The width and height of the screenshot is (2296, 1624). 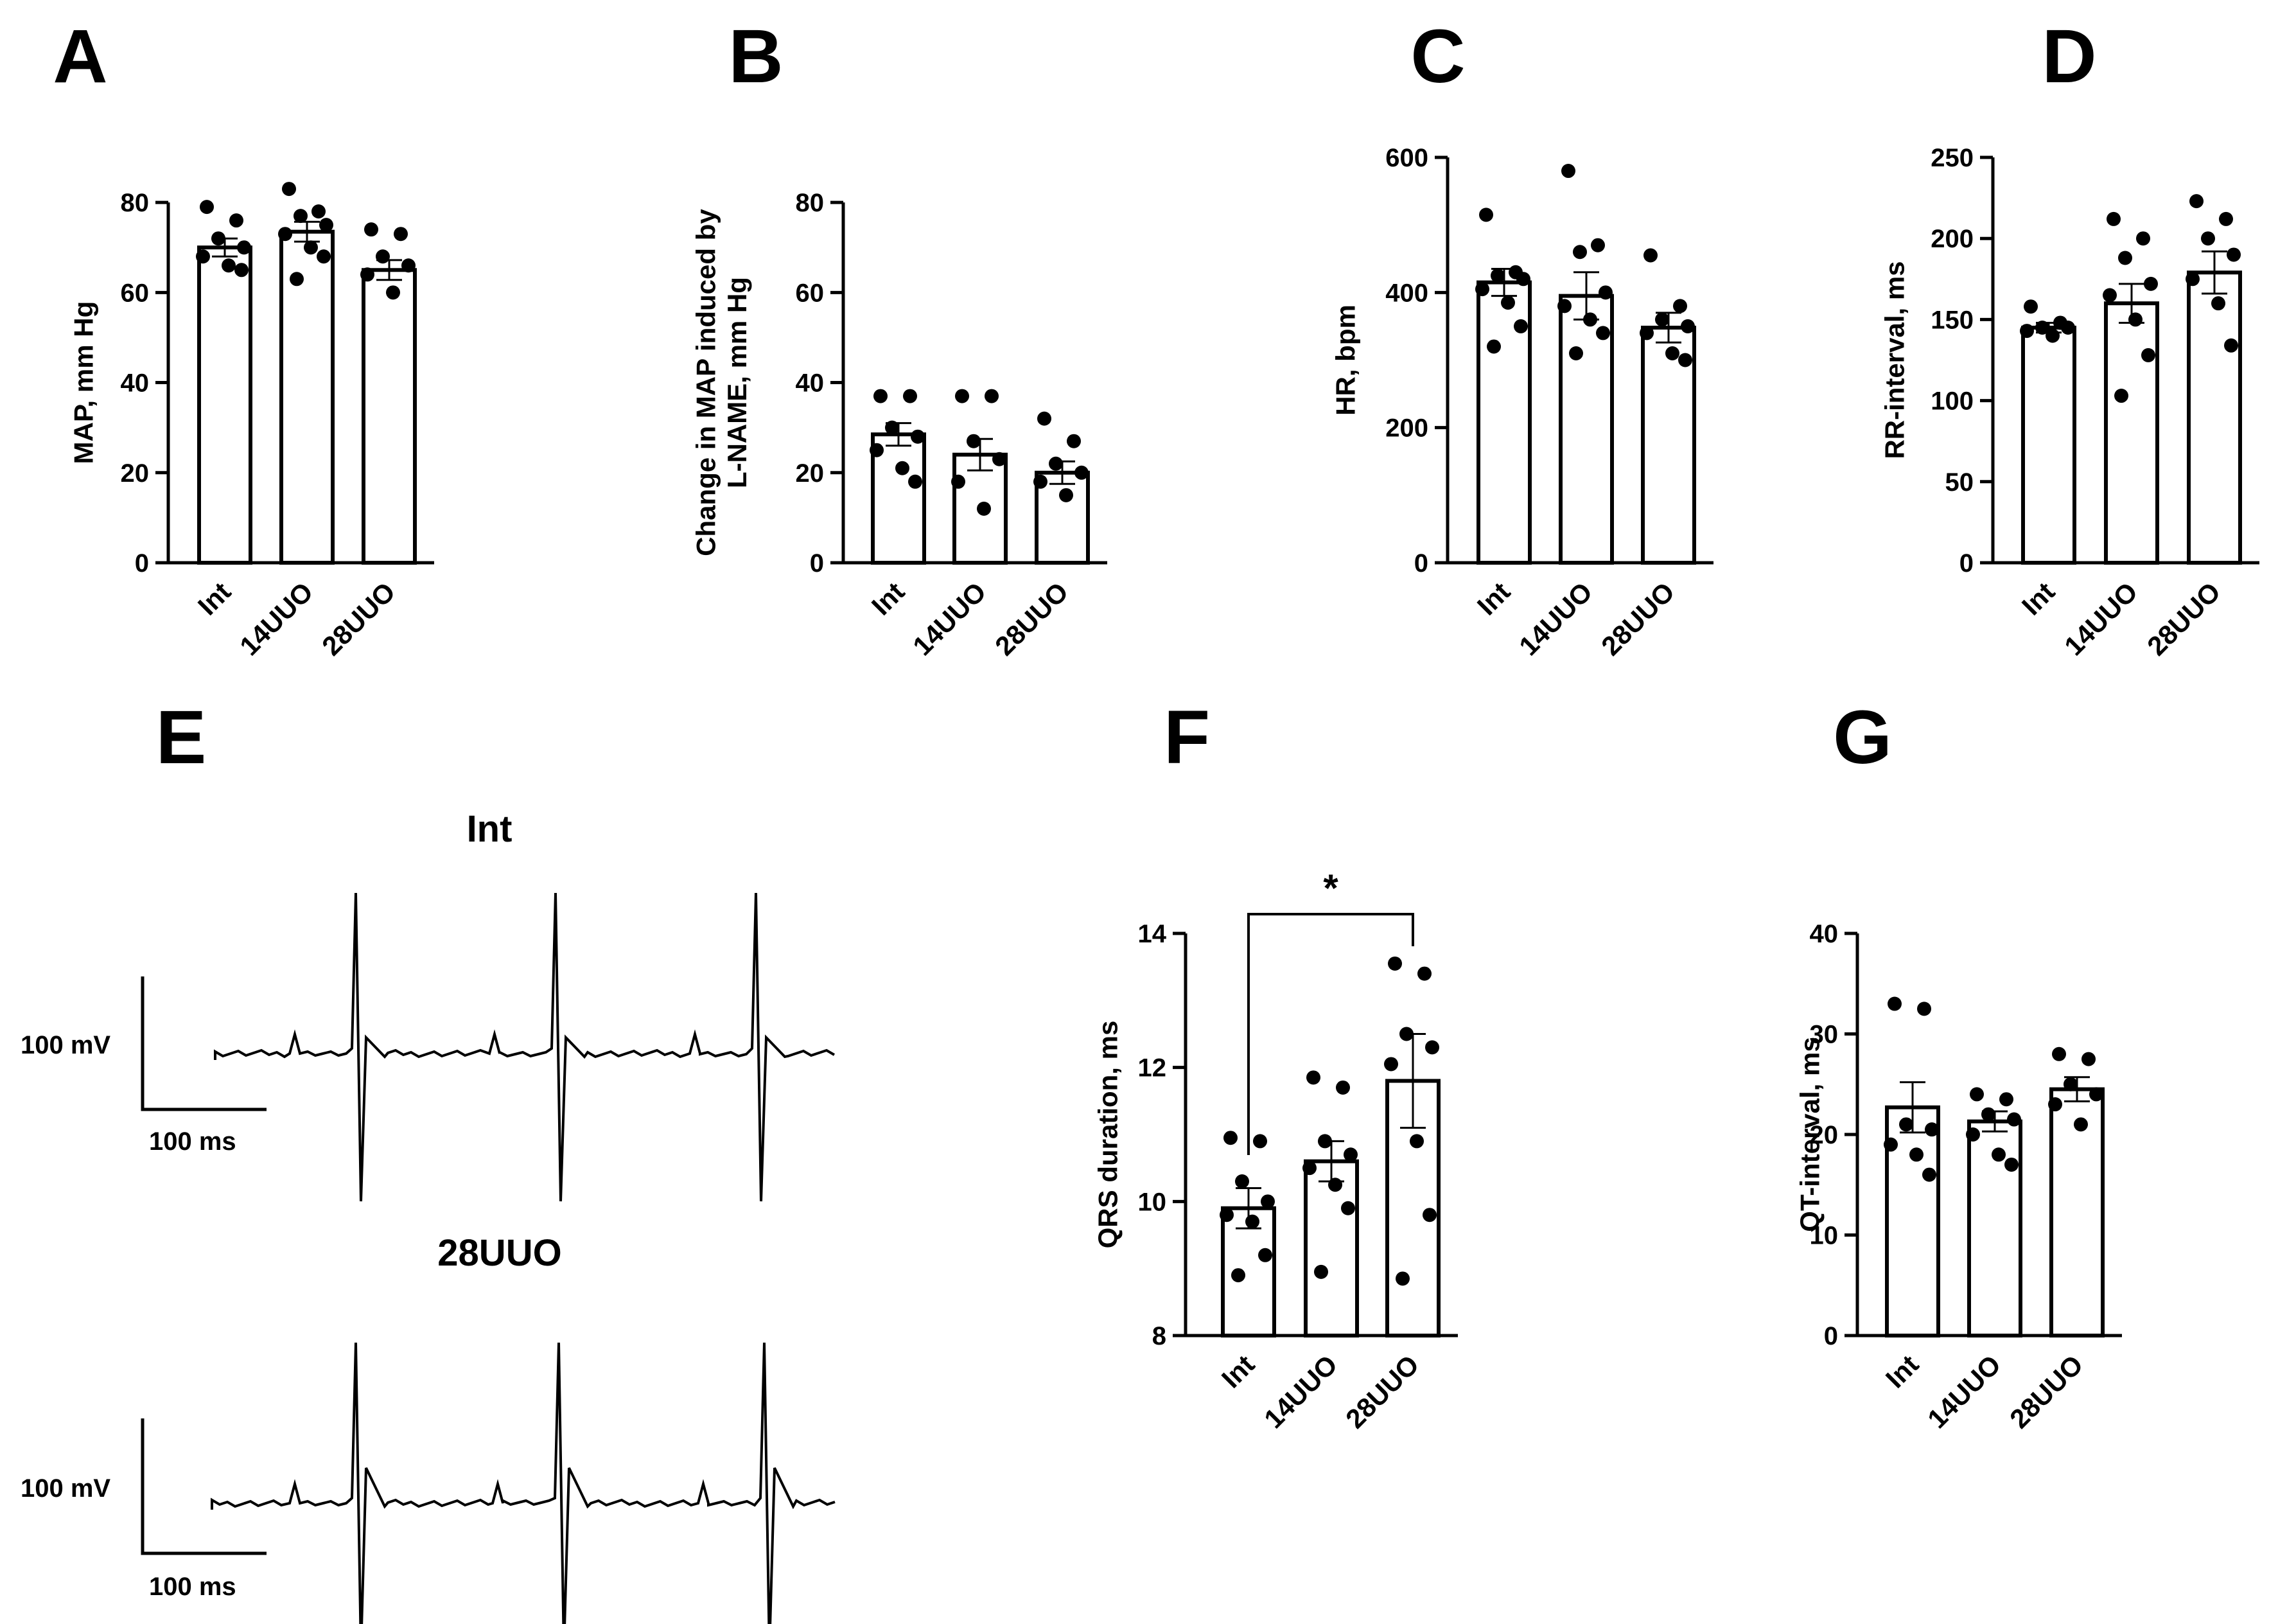 I want to click on y-axis-label: RR-interval, ms, so click(x=1895, y=360).